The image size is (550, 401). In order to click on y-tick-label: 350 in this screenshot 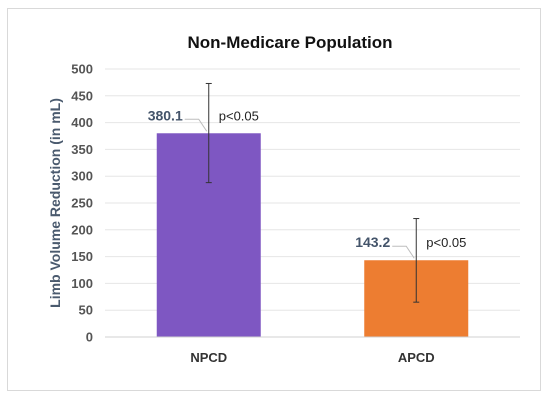, I will do `click(82, 149)`.